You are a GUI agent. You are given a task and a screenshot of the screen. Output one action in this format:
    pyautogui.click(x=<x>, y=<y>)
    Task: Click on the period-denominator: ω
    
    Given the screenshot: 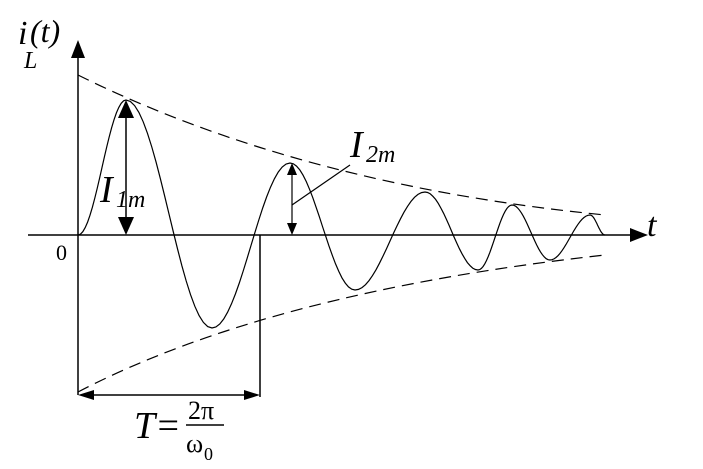 What is the action you would take?
    pyautogui.click(x=194, y=443)
    